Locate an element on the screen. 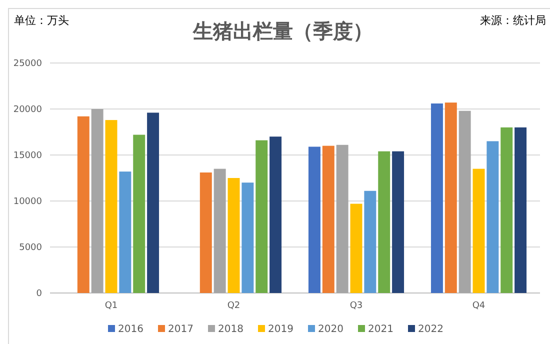  source-note: 来源：统计局 is located at coordinates (513, 20).